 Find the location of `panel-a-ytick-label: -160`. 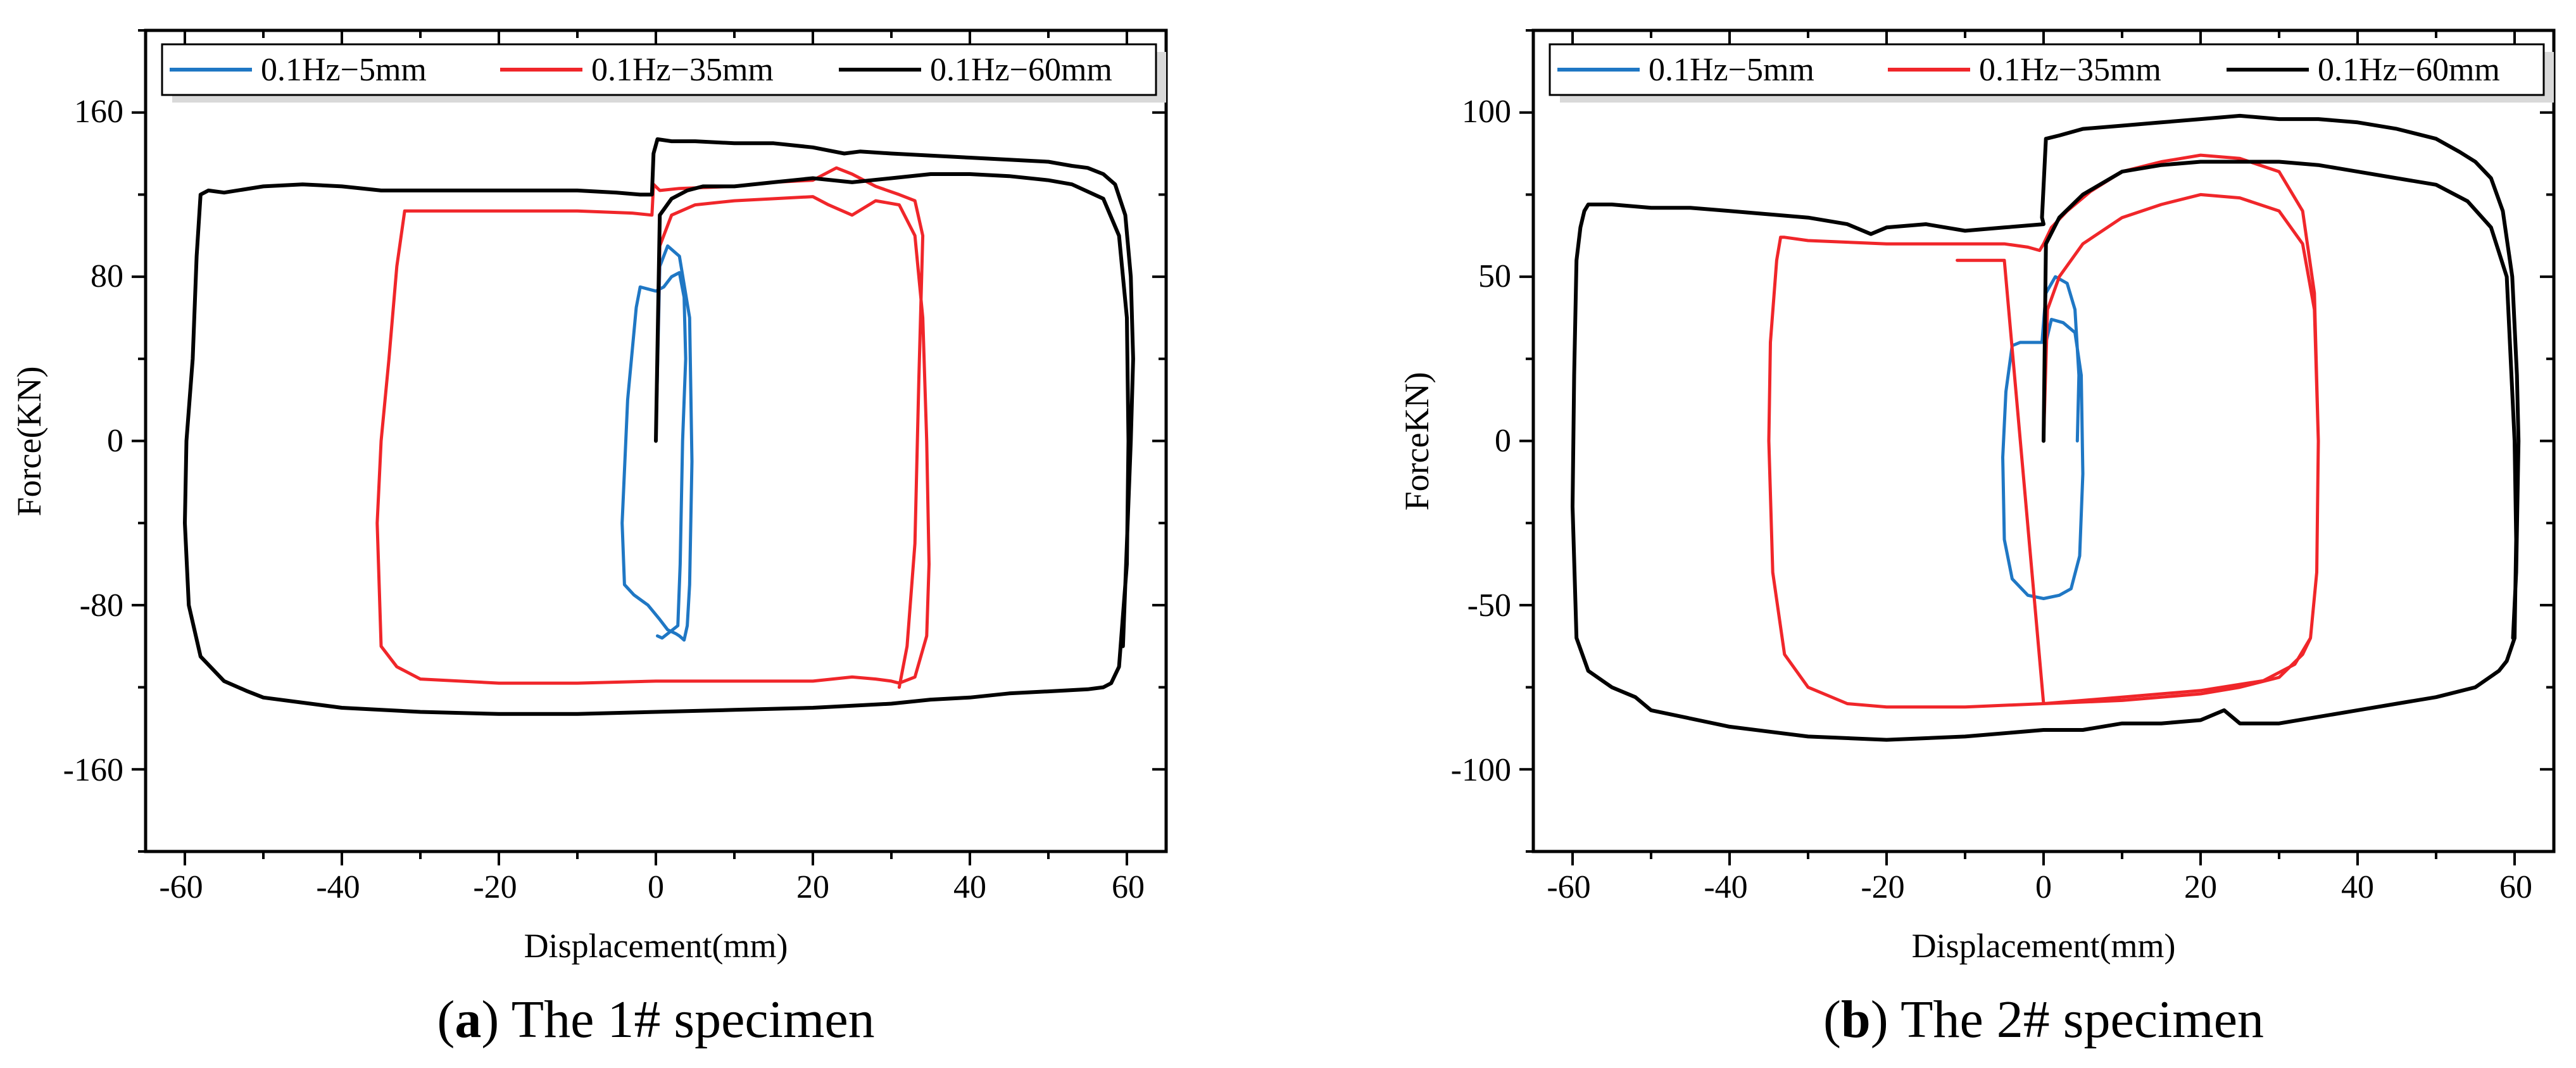

panel-a-ytick-label: -160 is located at coordinates (93, 770).